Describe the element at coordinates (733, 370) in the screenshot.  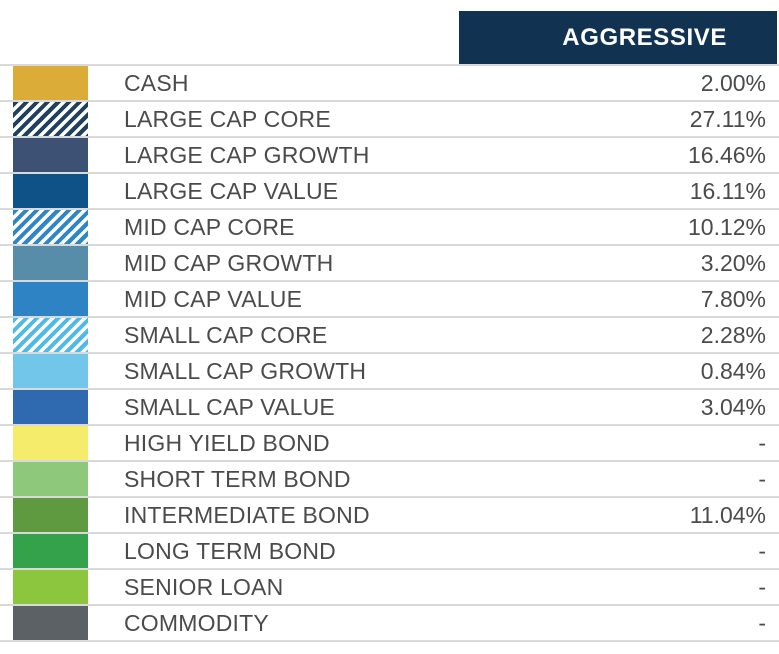
I see `asset-value: 0.84%` at that location.